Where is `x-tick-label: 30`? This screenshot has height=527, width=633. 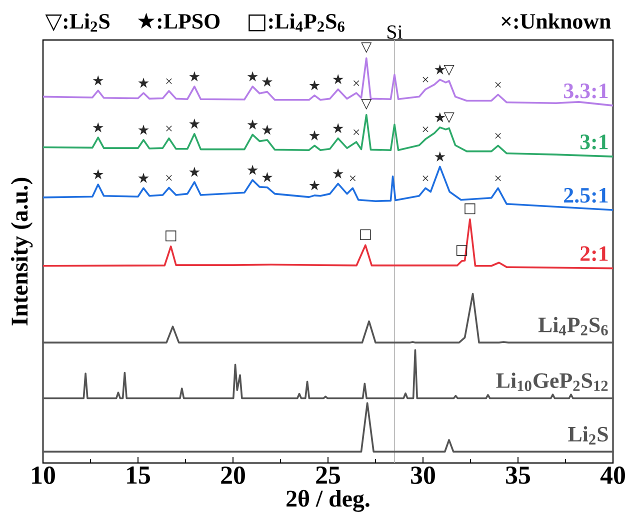 x-tick-label: 30 is located at coordinates (423, 475).